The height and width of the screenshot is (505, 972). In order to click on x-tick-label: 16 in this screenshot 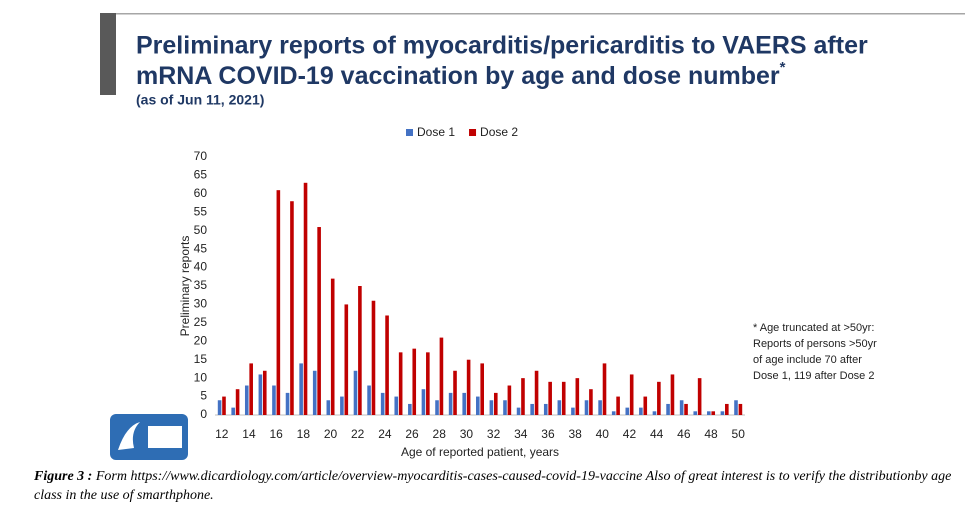, I will do `click(276, 434)`.